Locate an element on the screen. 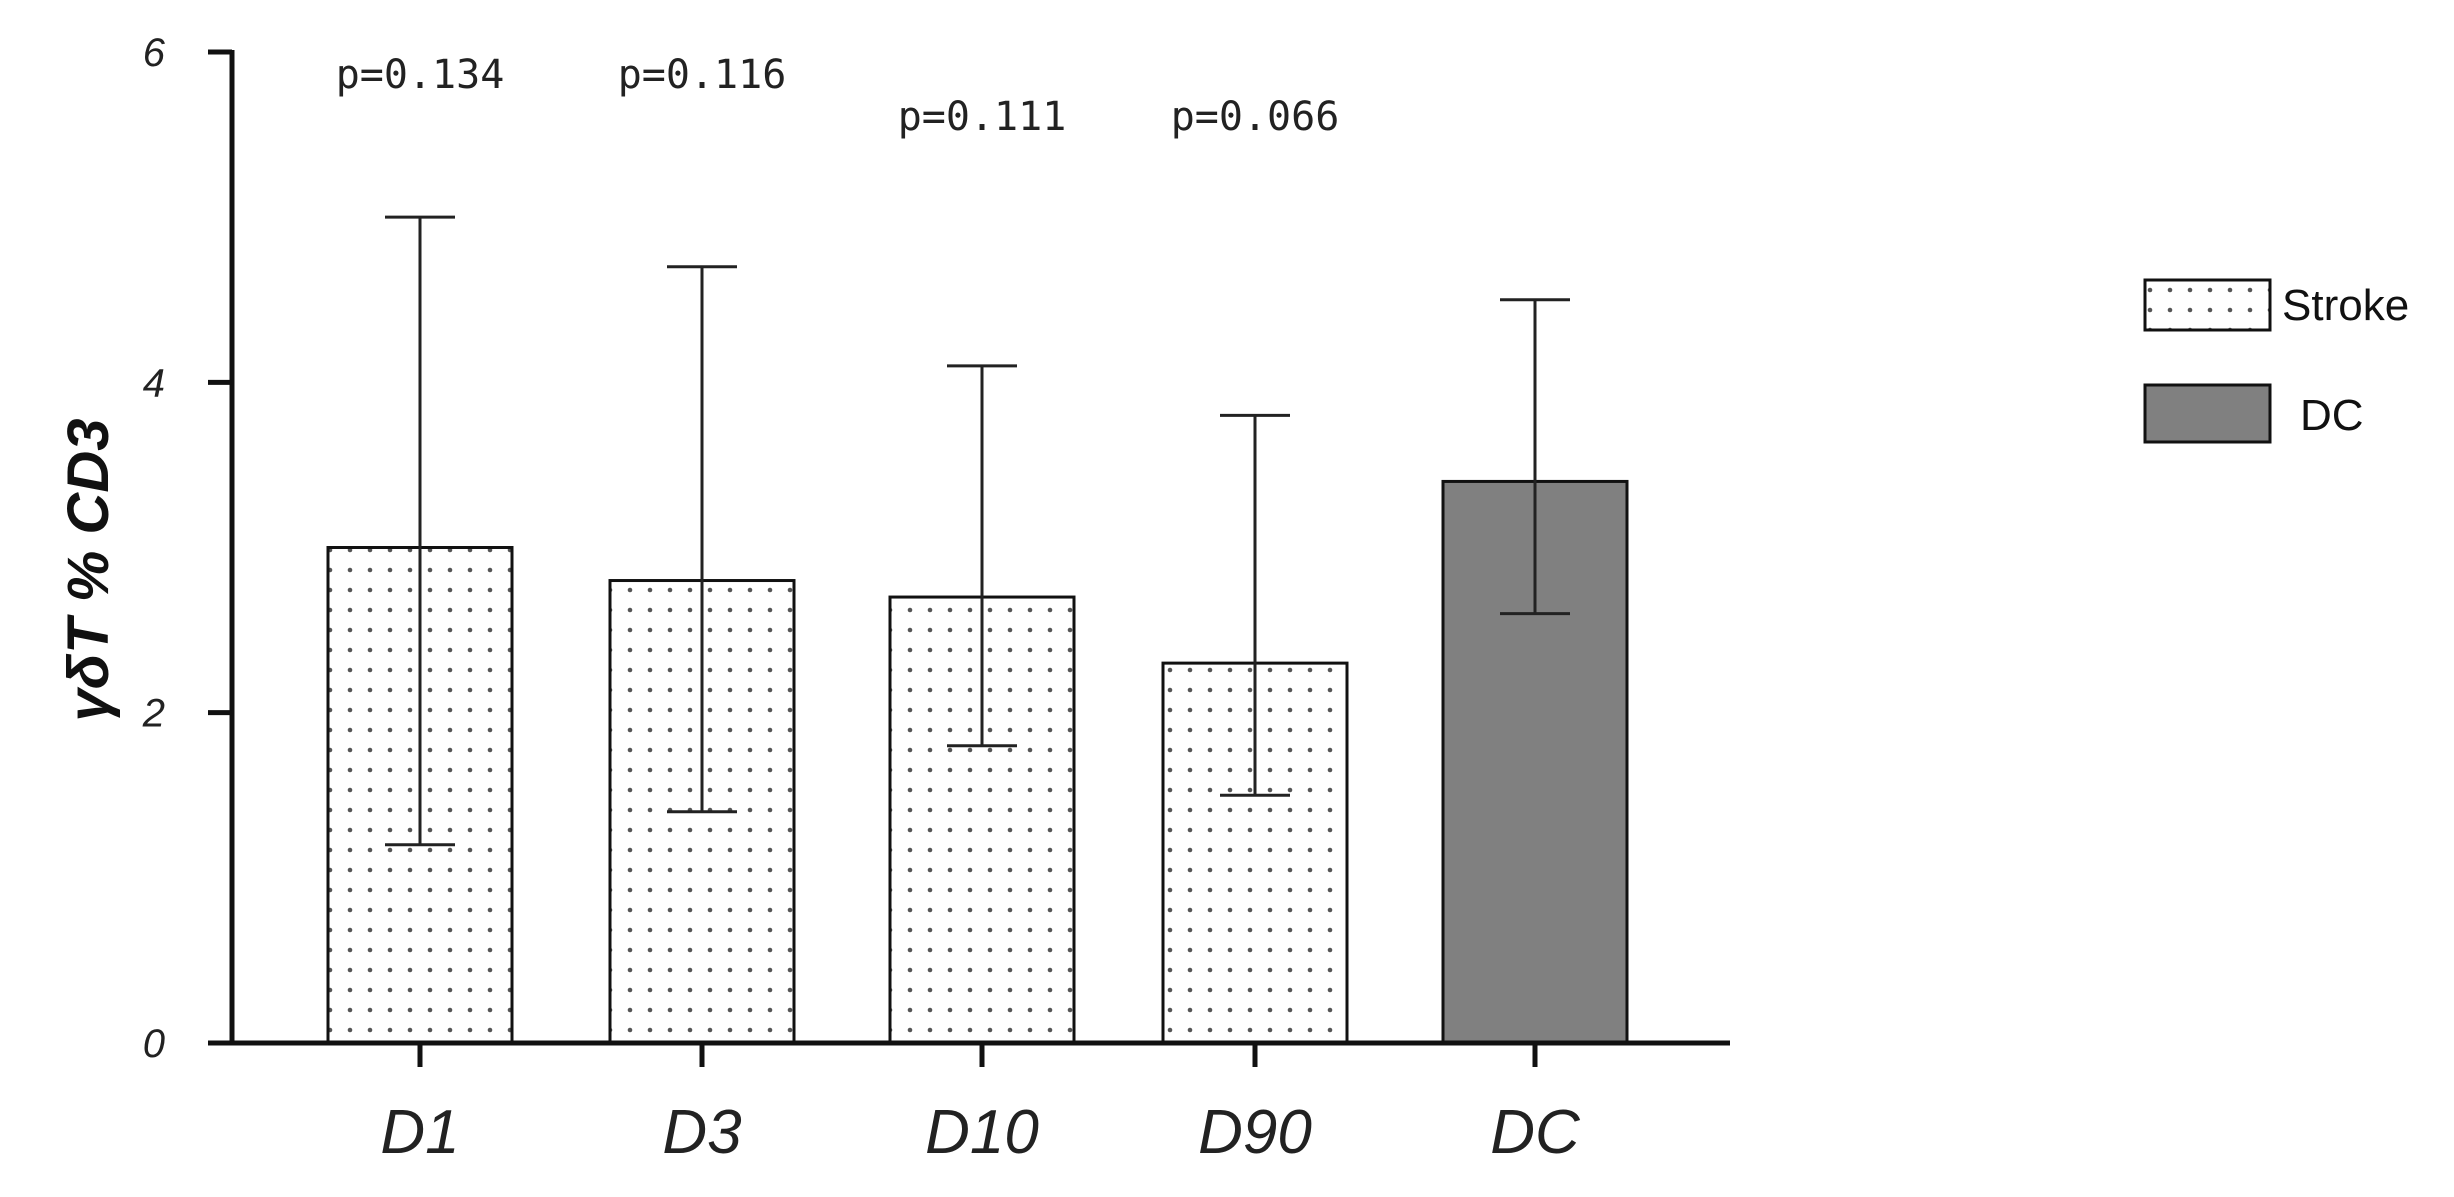 The height and width of the screenshot is (1197, 2454). x-tick-label-d90: D90 is located at coordinates (1255, 1132).